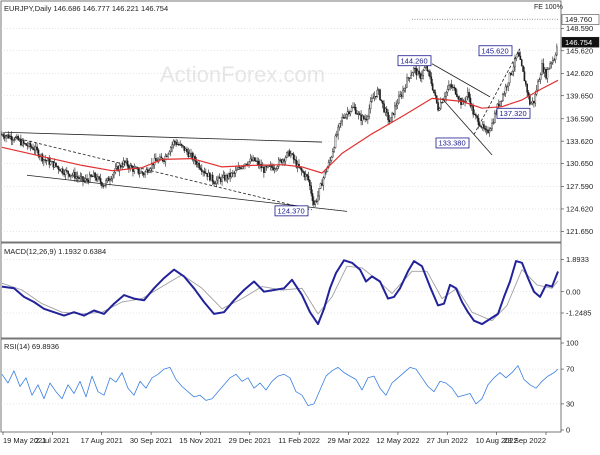 This screenshot has height=455, width=600. What do you see at coordinates (299, 440) in the screenshot?
I see `x-axis-label: 11 Feb 2022` at bounding box center [299, 440].